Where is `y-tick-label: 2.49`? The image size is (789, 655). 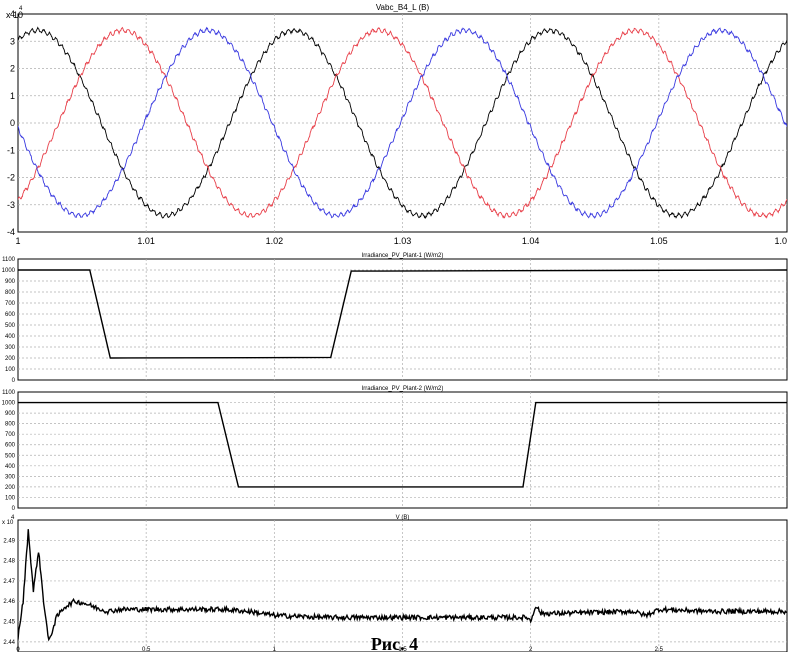 y-tick-label: 2.49 is located at coordinates (9, 541).